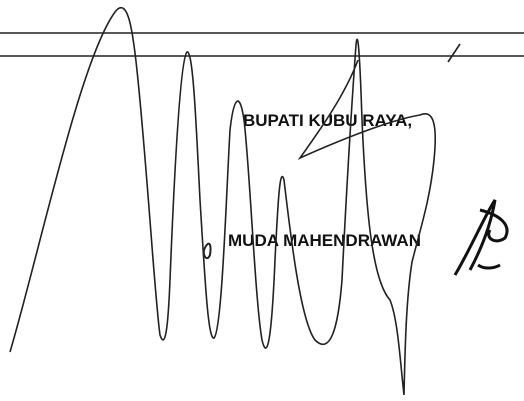 The height and width of the screenshot is (401, 524). What do you see at coordinates (327, 120) in the screenshot?
I see `title: BUPATI KUBU RAYA,` at bounding box center [327, 120].